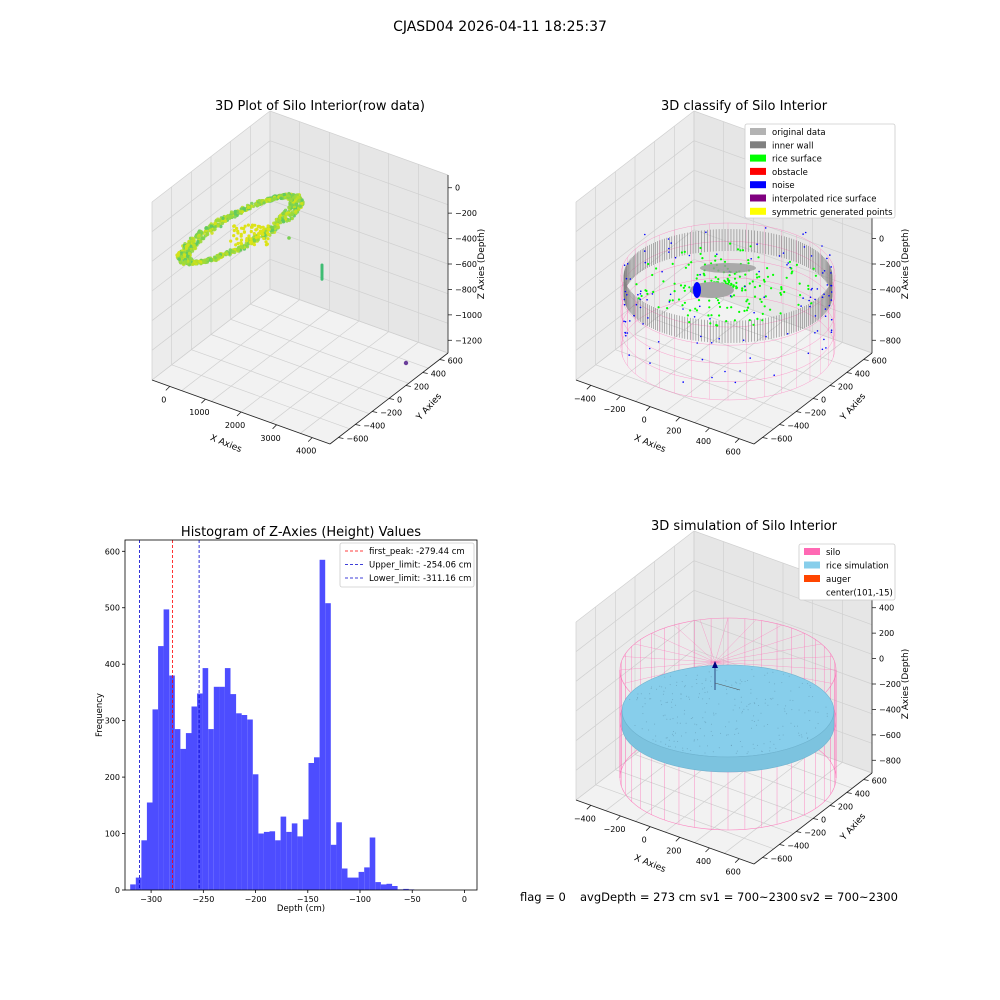 The image size is (1000, 1000). Describe the element at coordinates (466, 289) in the screenshot. I see `z-tick-label: −800` at that location.